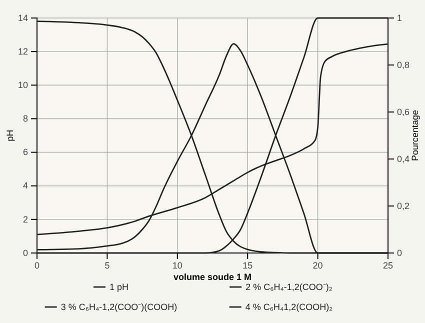 The image size is (425, 323). I want to click on x-tick-label: 15, so click(247, 265).